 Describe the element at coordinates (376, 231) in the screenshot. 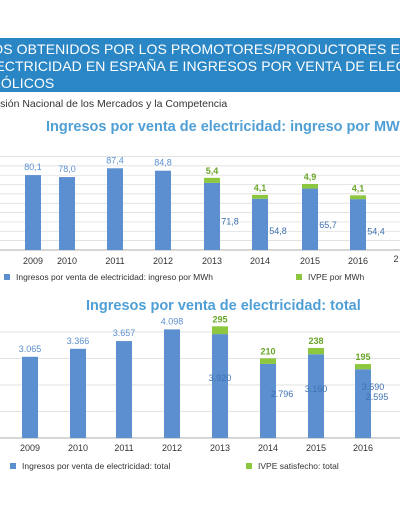

I see `data-label-primary: 54,4` at that location.